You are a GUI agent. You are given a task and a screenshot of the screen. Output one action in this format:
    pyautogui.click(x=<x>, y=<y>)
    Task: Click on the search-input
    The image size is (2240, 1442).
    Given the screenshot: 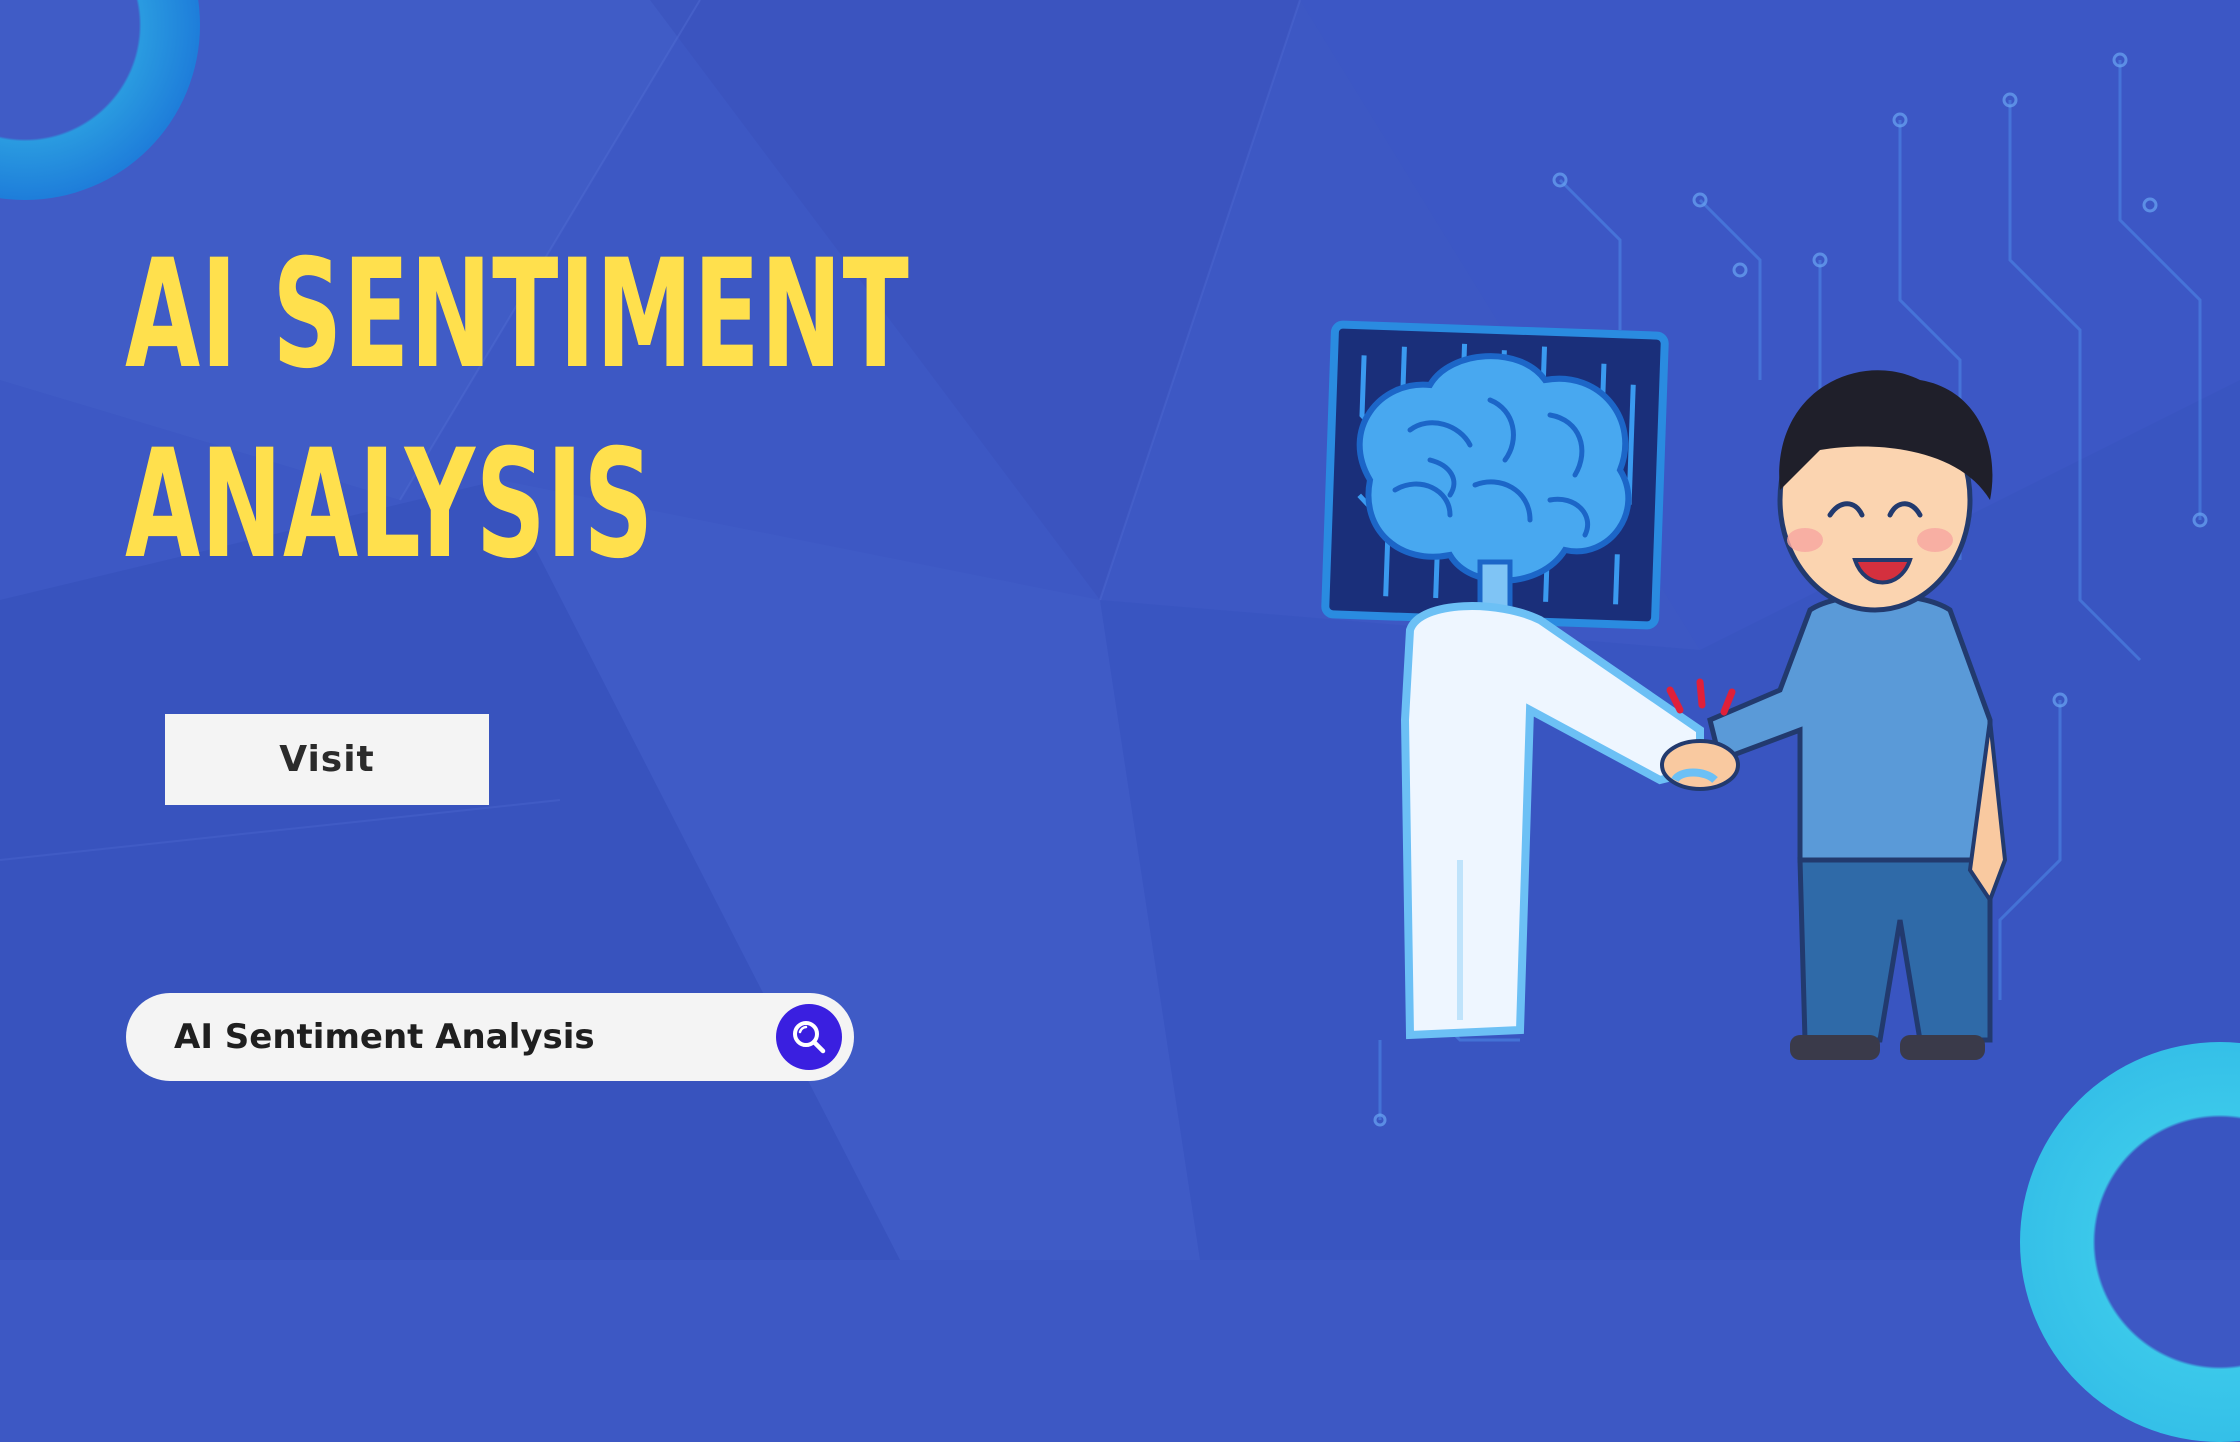 What is the action you would take?
    pyautogui.click(x=454, y=1037)
    